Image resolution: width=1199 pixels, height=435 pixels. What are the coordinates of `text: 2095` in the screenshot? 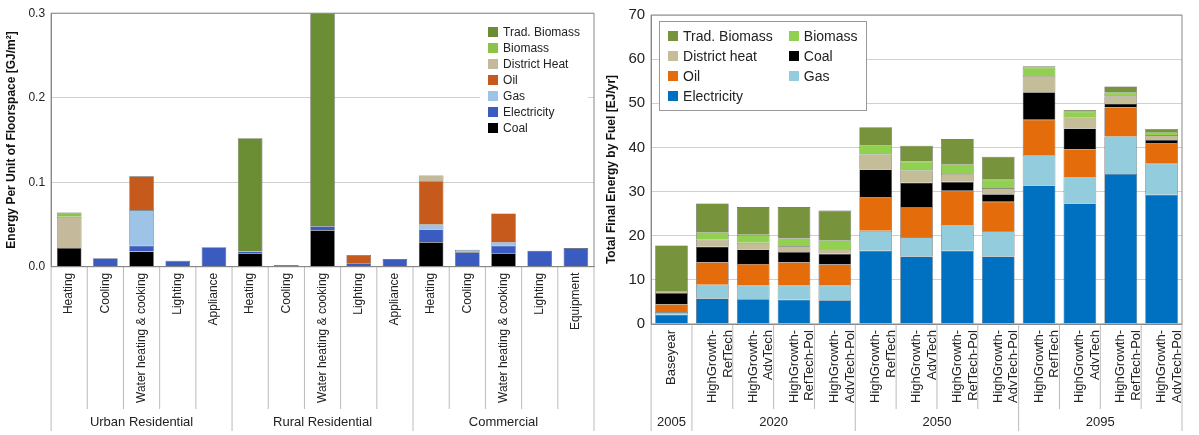 It's located at (1100, 422).